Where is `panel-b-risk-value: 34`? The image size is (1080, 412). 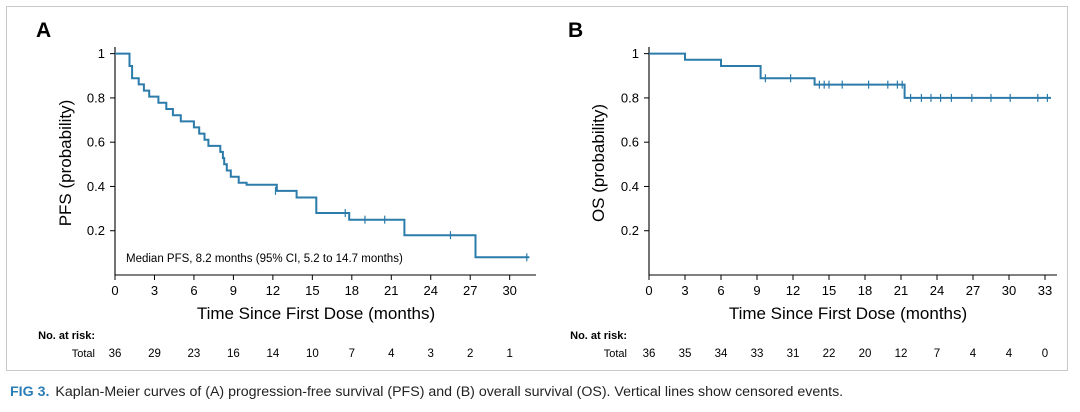
panel-b-risk-value: 34 is located at coordinates (721, 354).